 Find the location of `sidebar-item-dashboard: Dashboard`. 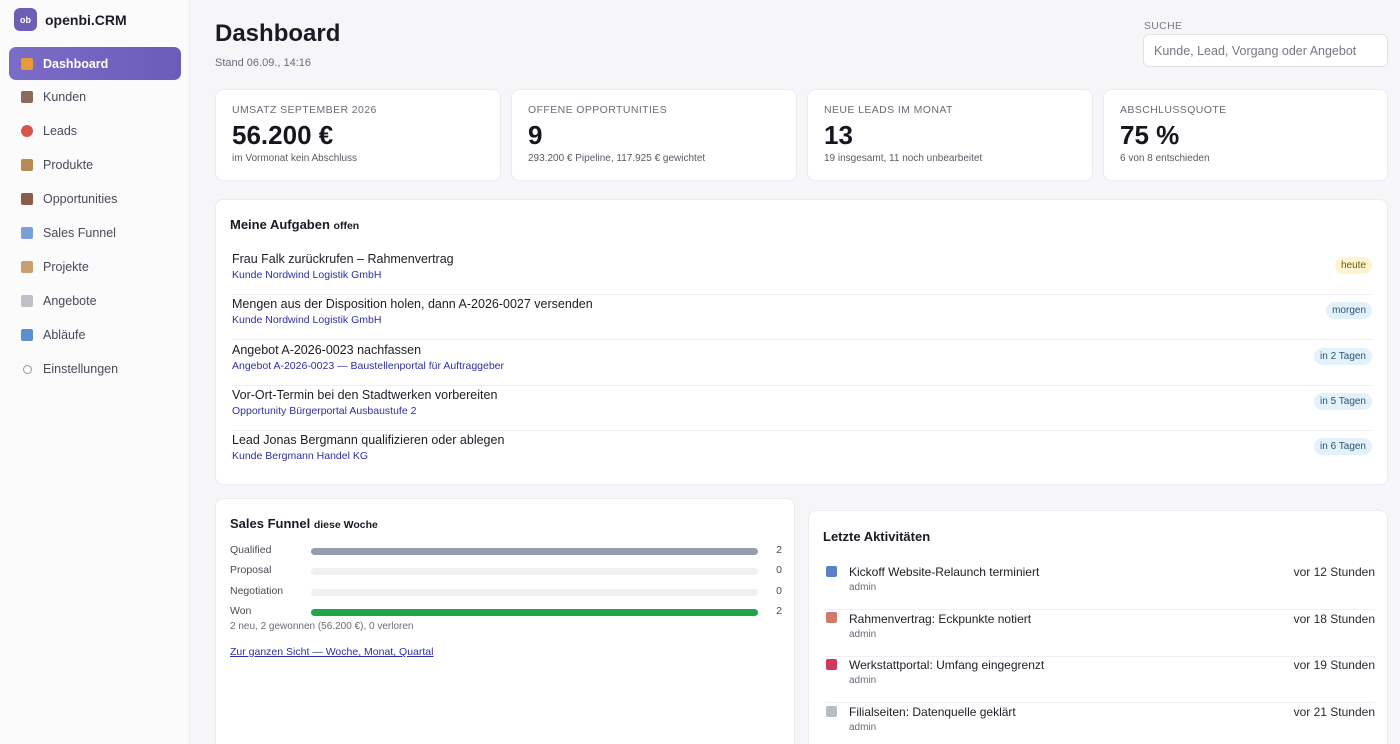

sidebar-item-dashboard: Dashboard is located at coordinates (95, 63).